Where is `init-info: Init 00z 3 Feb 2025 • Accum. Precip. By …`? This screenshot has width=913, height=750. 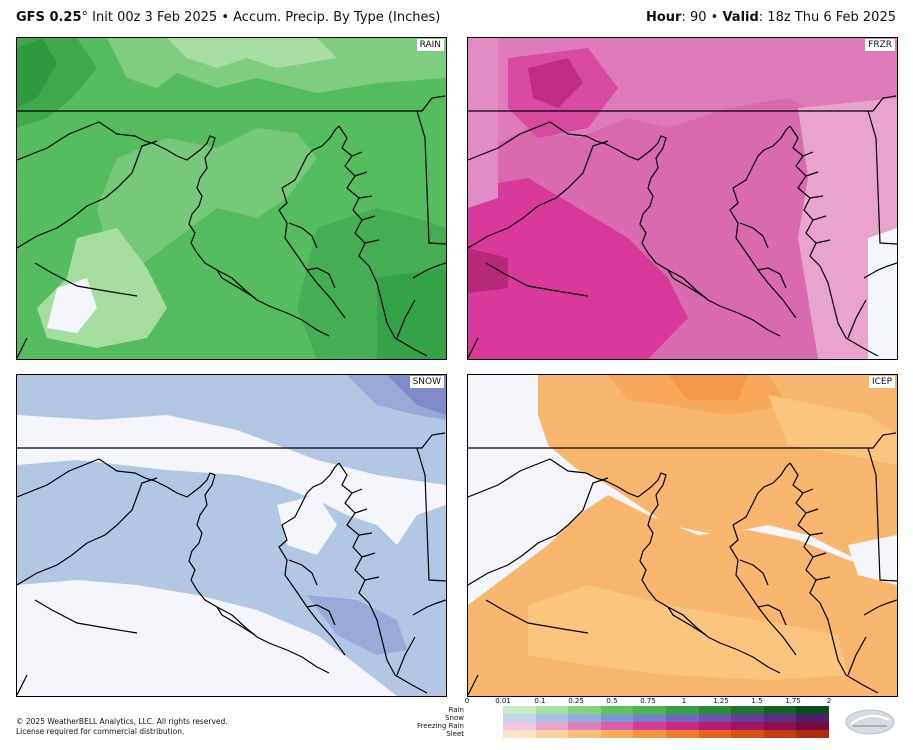 init-info: Init 00z 3 Feb 2025 • Accum. Precip. By … is located at coordinates (264, 17).